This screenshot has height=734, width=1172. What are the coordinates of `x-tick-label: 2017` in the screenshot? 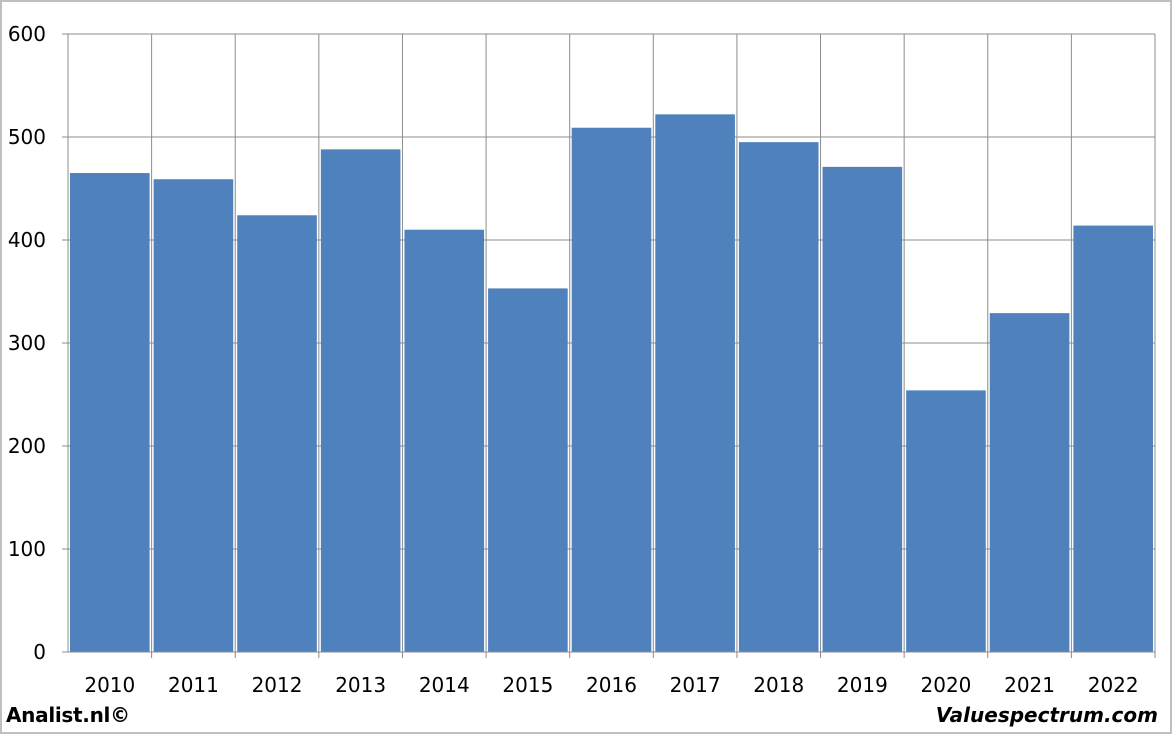 It's located at (695, 685).